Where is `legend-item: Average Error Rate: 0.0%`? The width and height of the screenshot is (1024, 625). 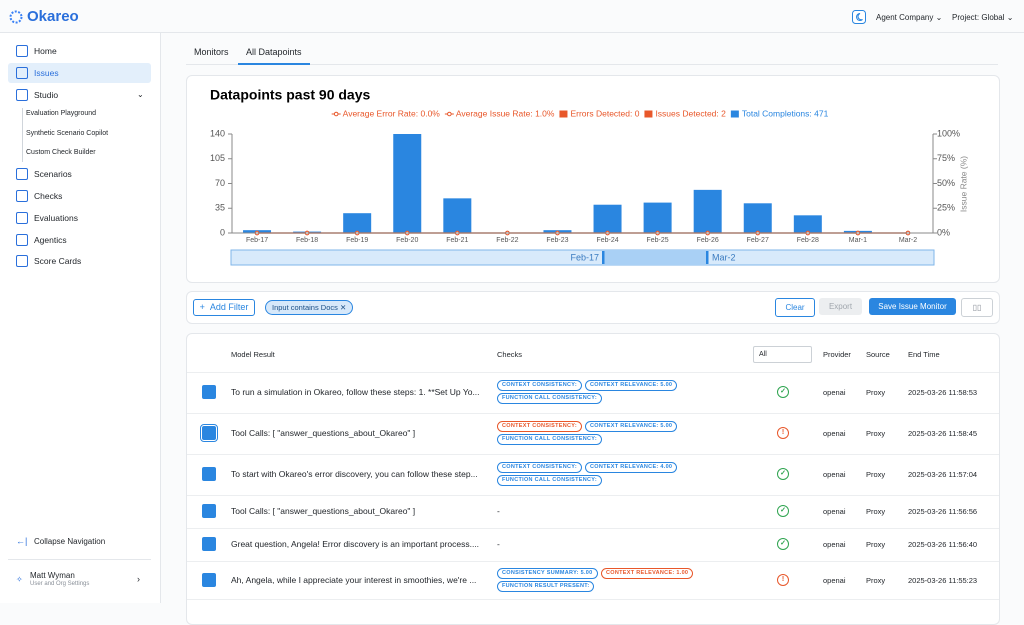
legend-item: Average Error Rate: 0.0% is located at coordinates (386, 113).